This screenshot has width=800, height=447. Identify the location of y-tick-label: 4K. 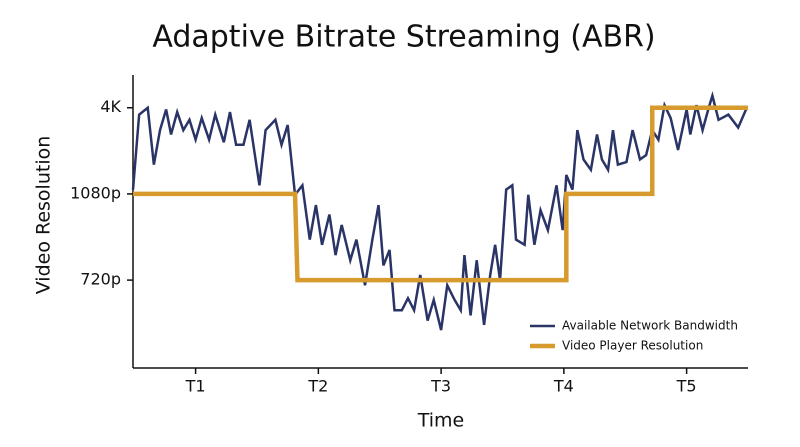
(110, 106).